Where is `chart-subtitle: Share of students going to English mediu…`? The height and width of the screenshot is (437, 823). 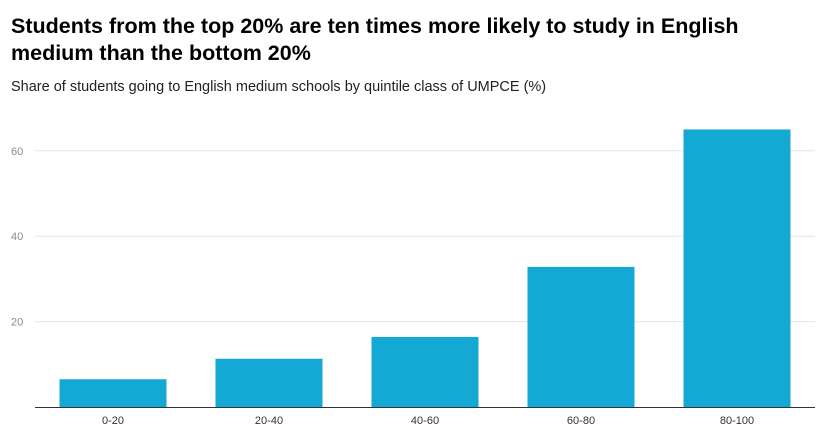
chart-subtitle: Share of students going to English mediu… is located at coordinates (279, 87).